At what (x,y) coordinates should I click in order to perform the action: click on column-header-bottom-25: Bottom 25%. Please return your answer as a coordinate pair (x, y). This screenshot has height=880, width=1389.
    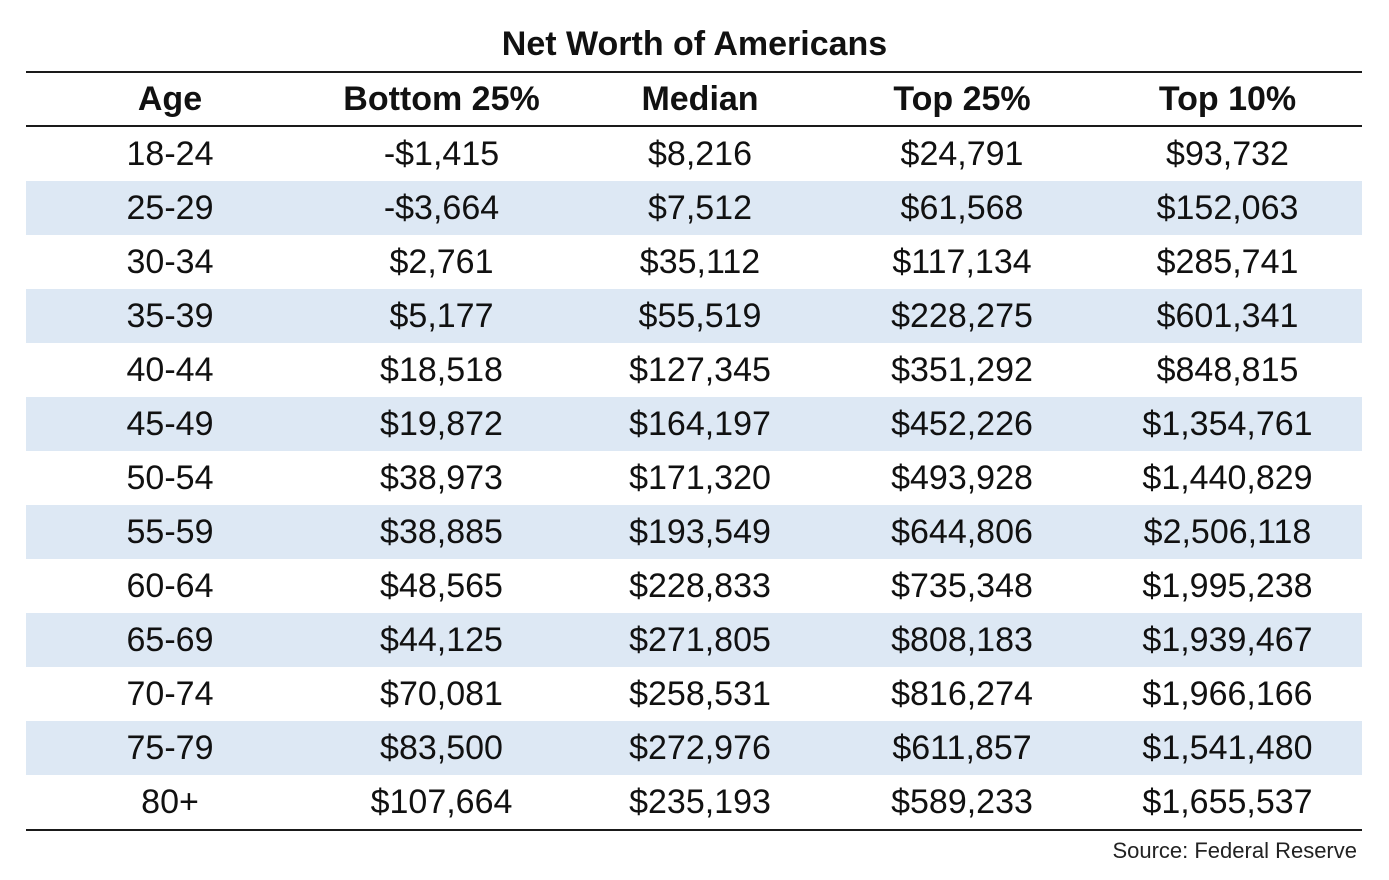
    Looking at the image, I should click on (441, 98).